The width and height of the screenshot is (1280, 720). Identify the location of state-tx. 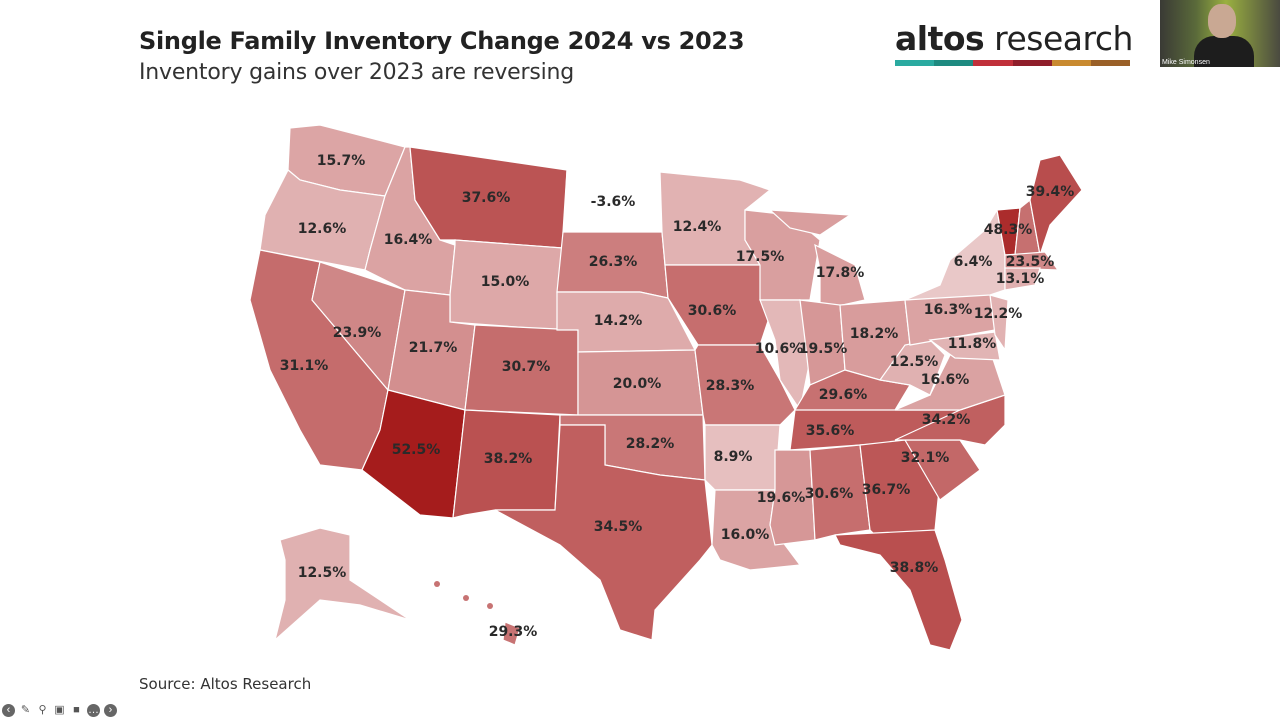
(603, 532).